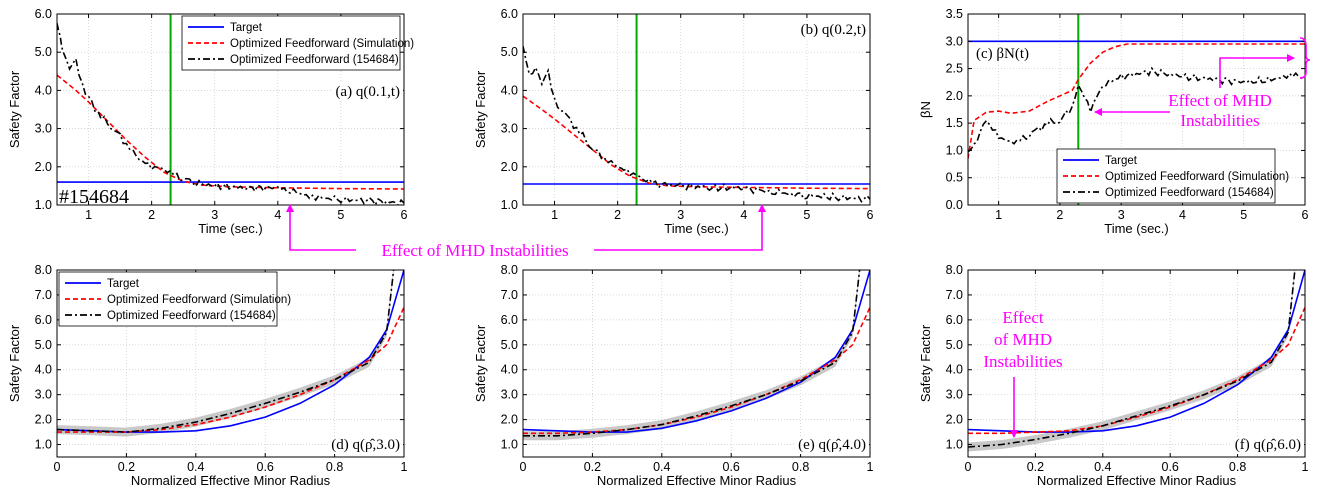 This screenshot has height=503, width=1321. I want to click on x-axis-label-e: Normalized Effective Minor Radius, so click(697, 480).